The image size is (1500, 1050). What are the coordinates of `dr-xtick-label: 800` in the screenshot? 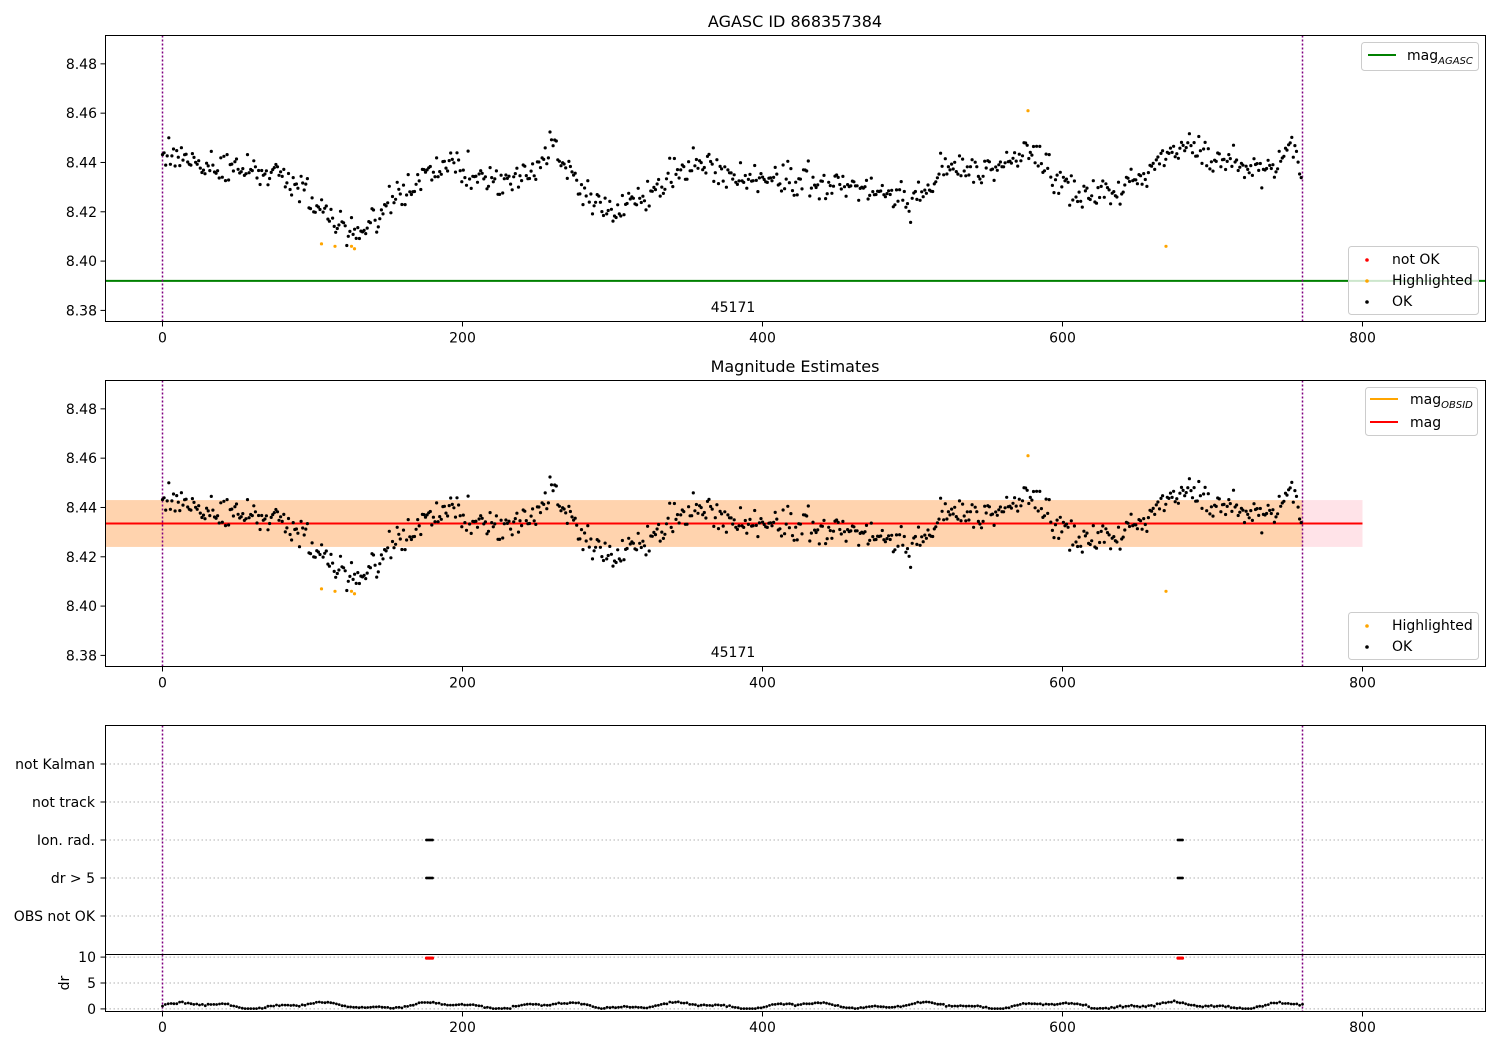 It's located at (1362, 1028).